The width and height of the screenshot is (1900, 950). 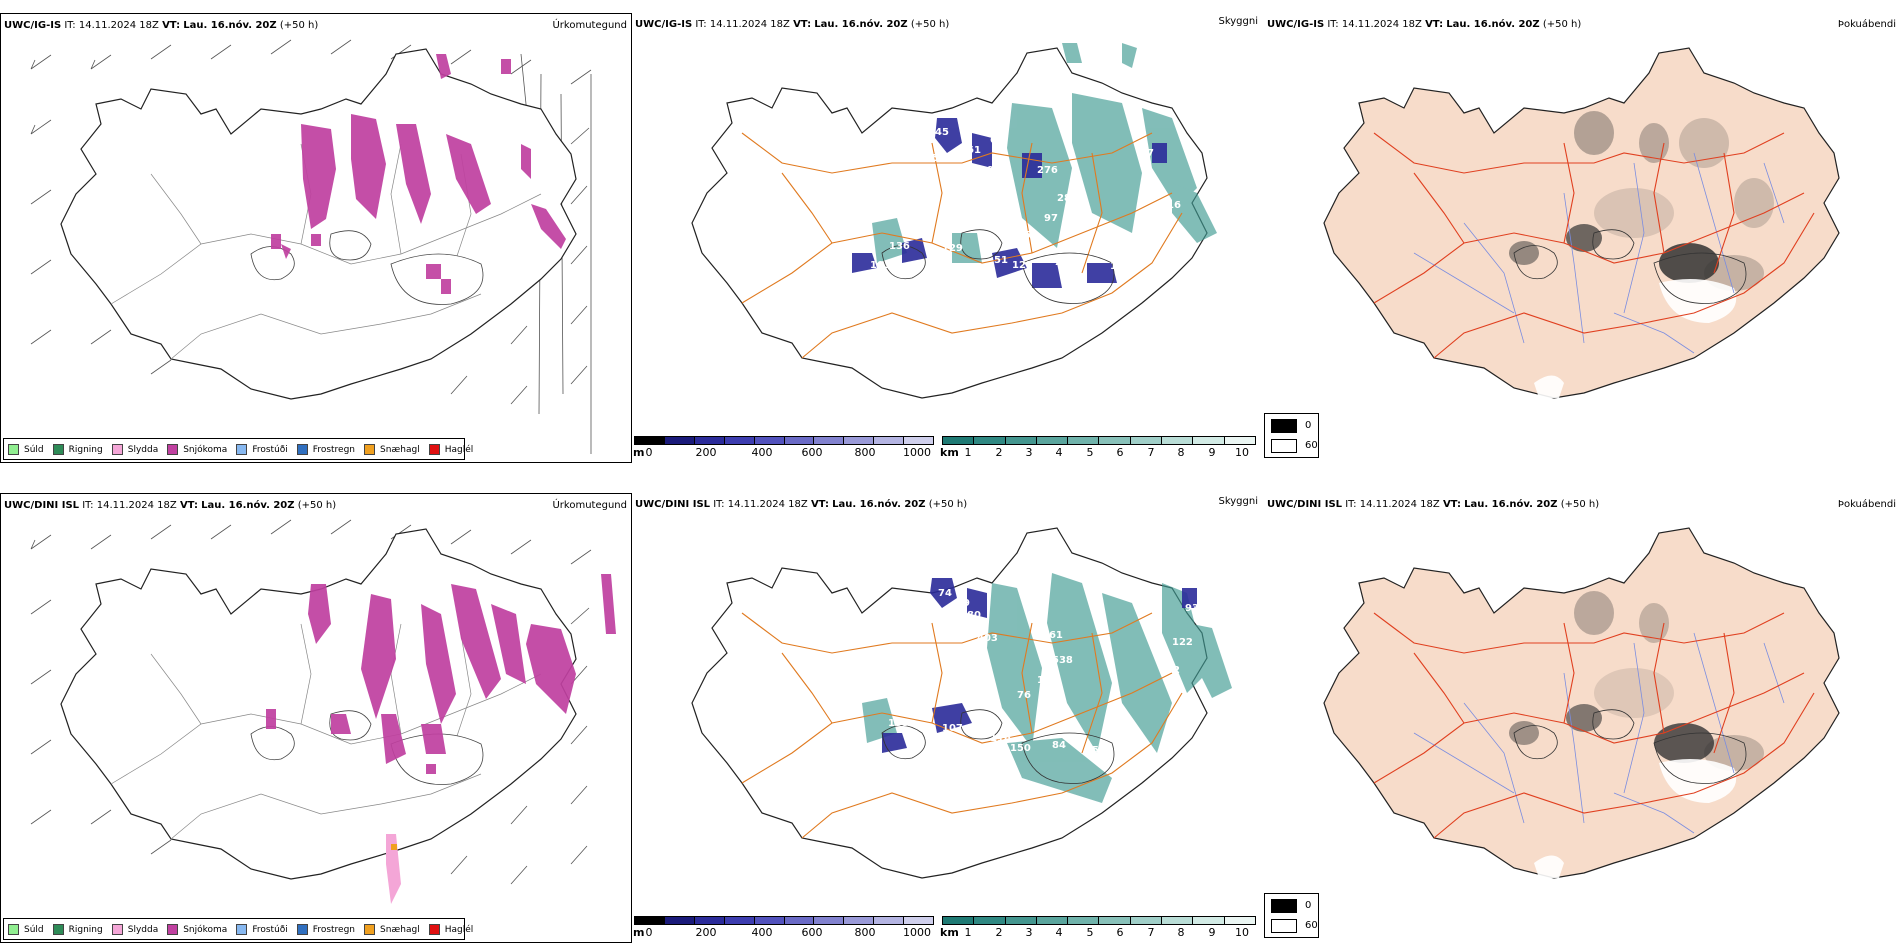 I want to click on peak-value: 546, so click(x=982, y=195).